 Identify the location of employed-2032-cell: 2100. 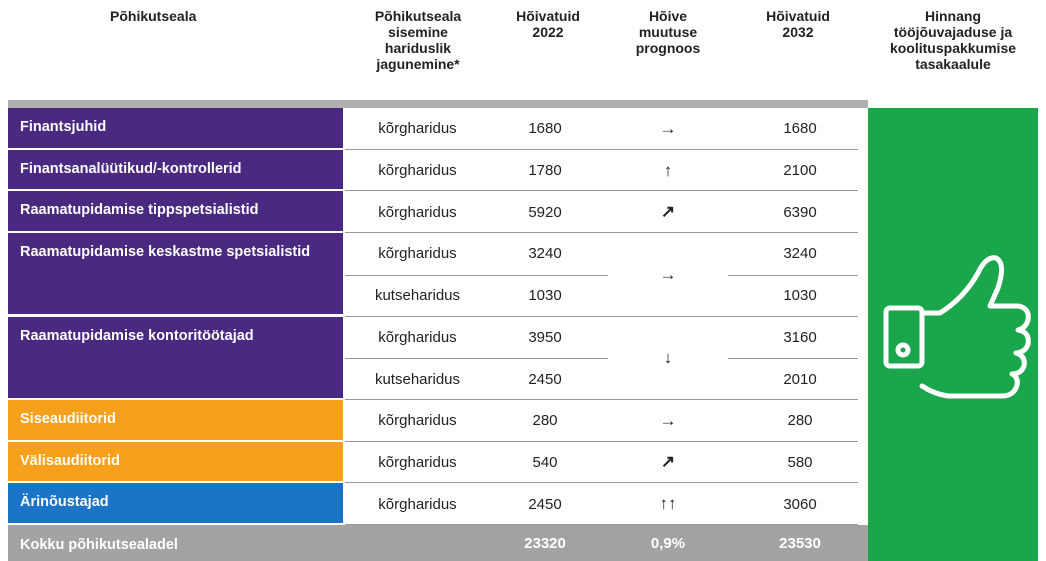
(800, 171).